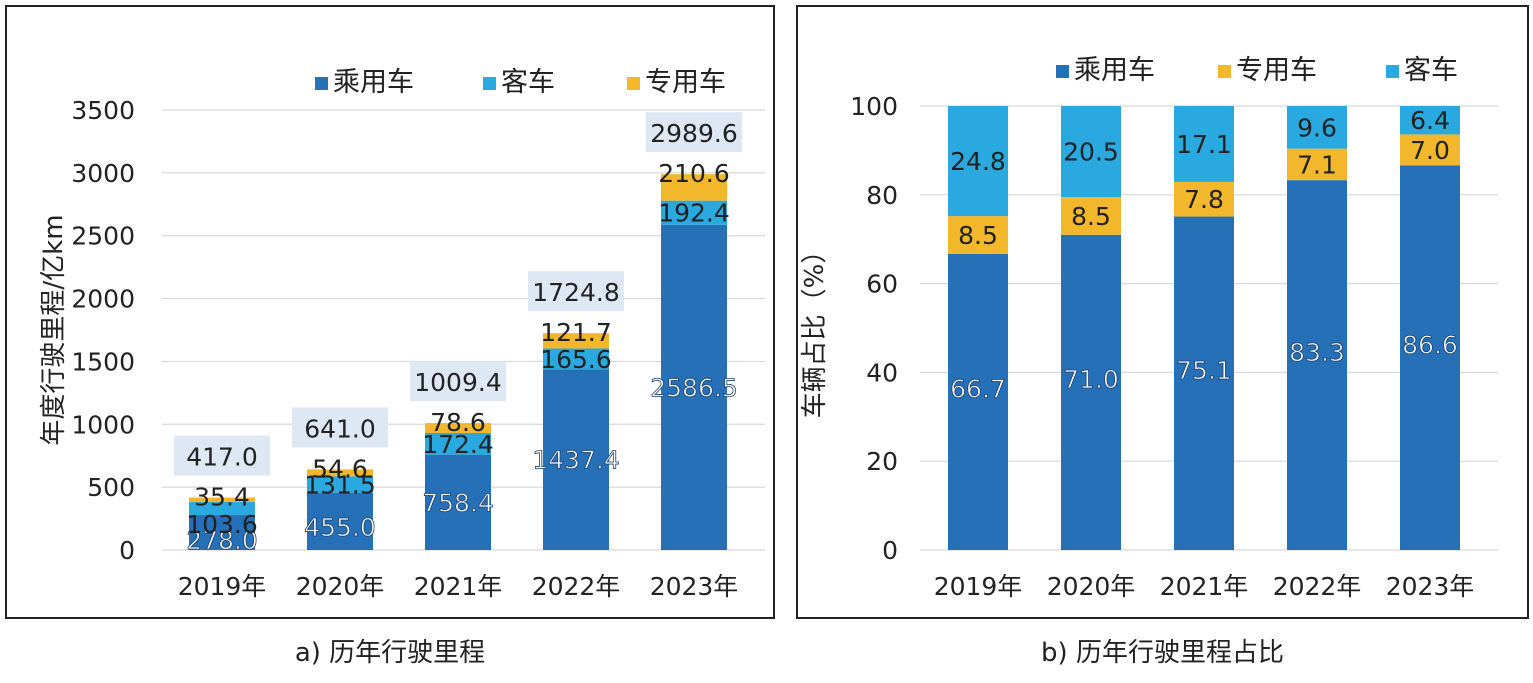 The height and width of the screenshot is (683, 1533). I want to click on chart-b-data-label-bus: 9.6, so click(1317, 127).